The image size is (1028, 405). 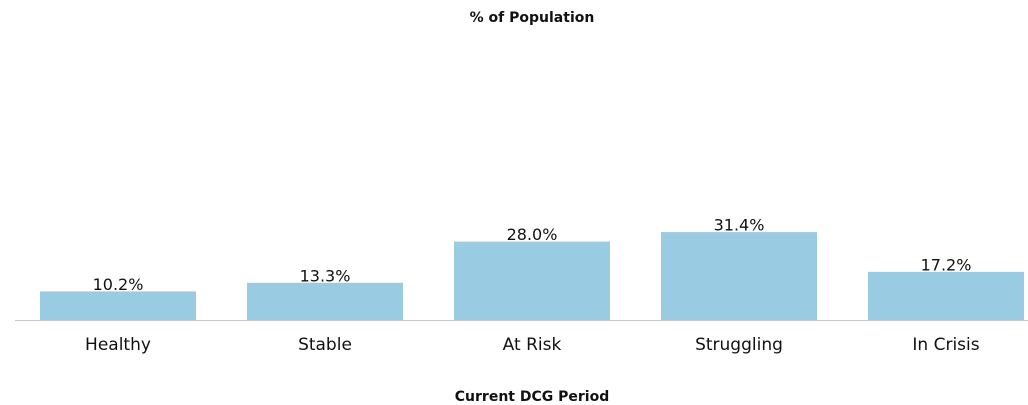 I want to click on value-label: 31.4%, so click(x=739, y=225).